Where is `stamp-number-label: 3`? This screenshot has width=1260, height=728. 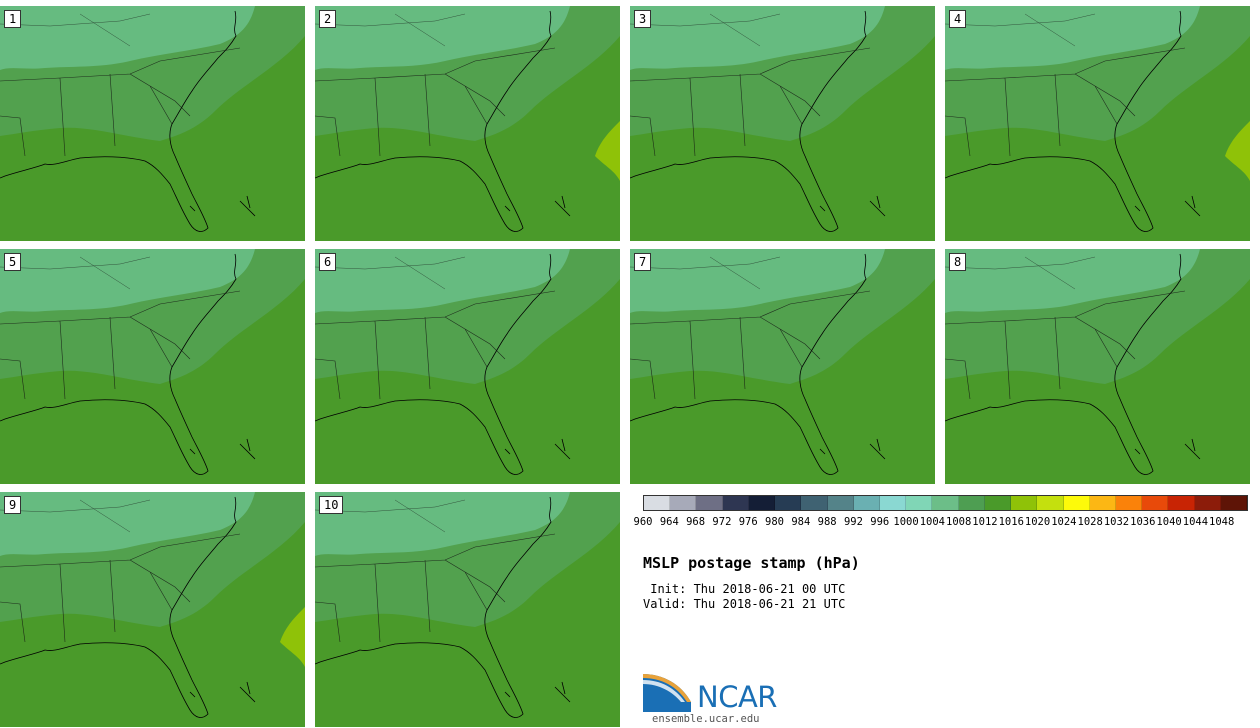 stamp-number-label: 3 is located at coordinates (643, 19).